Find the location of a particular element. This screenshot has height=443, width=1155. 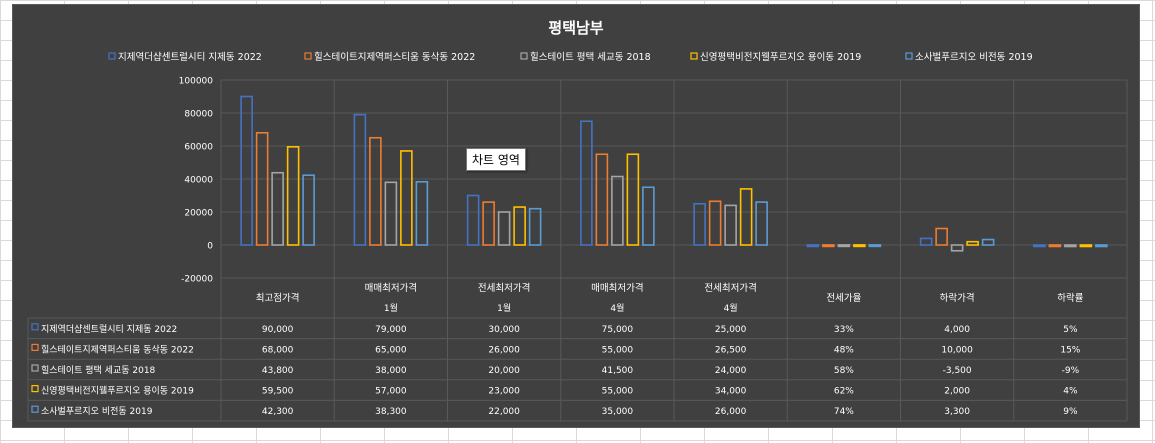

x-category-label: 하락가격 is located at coordinates (957, 298).